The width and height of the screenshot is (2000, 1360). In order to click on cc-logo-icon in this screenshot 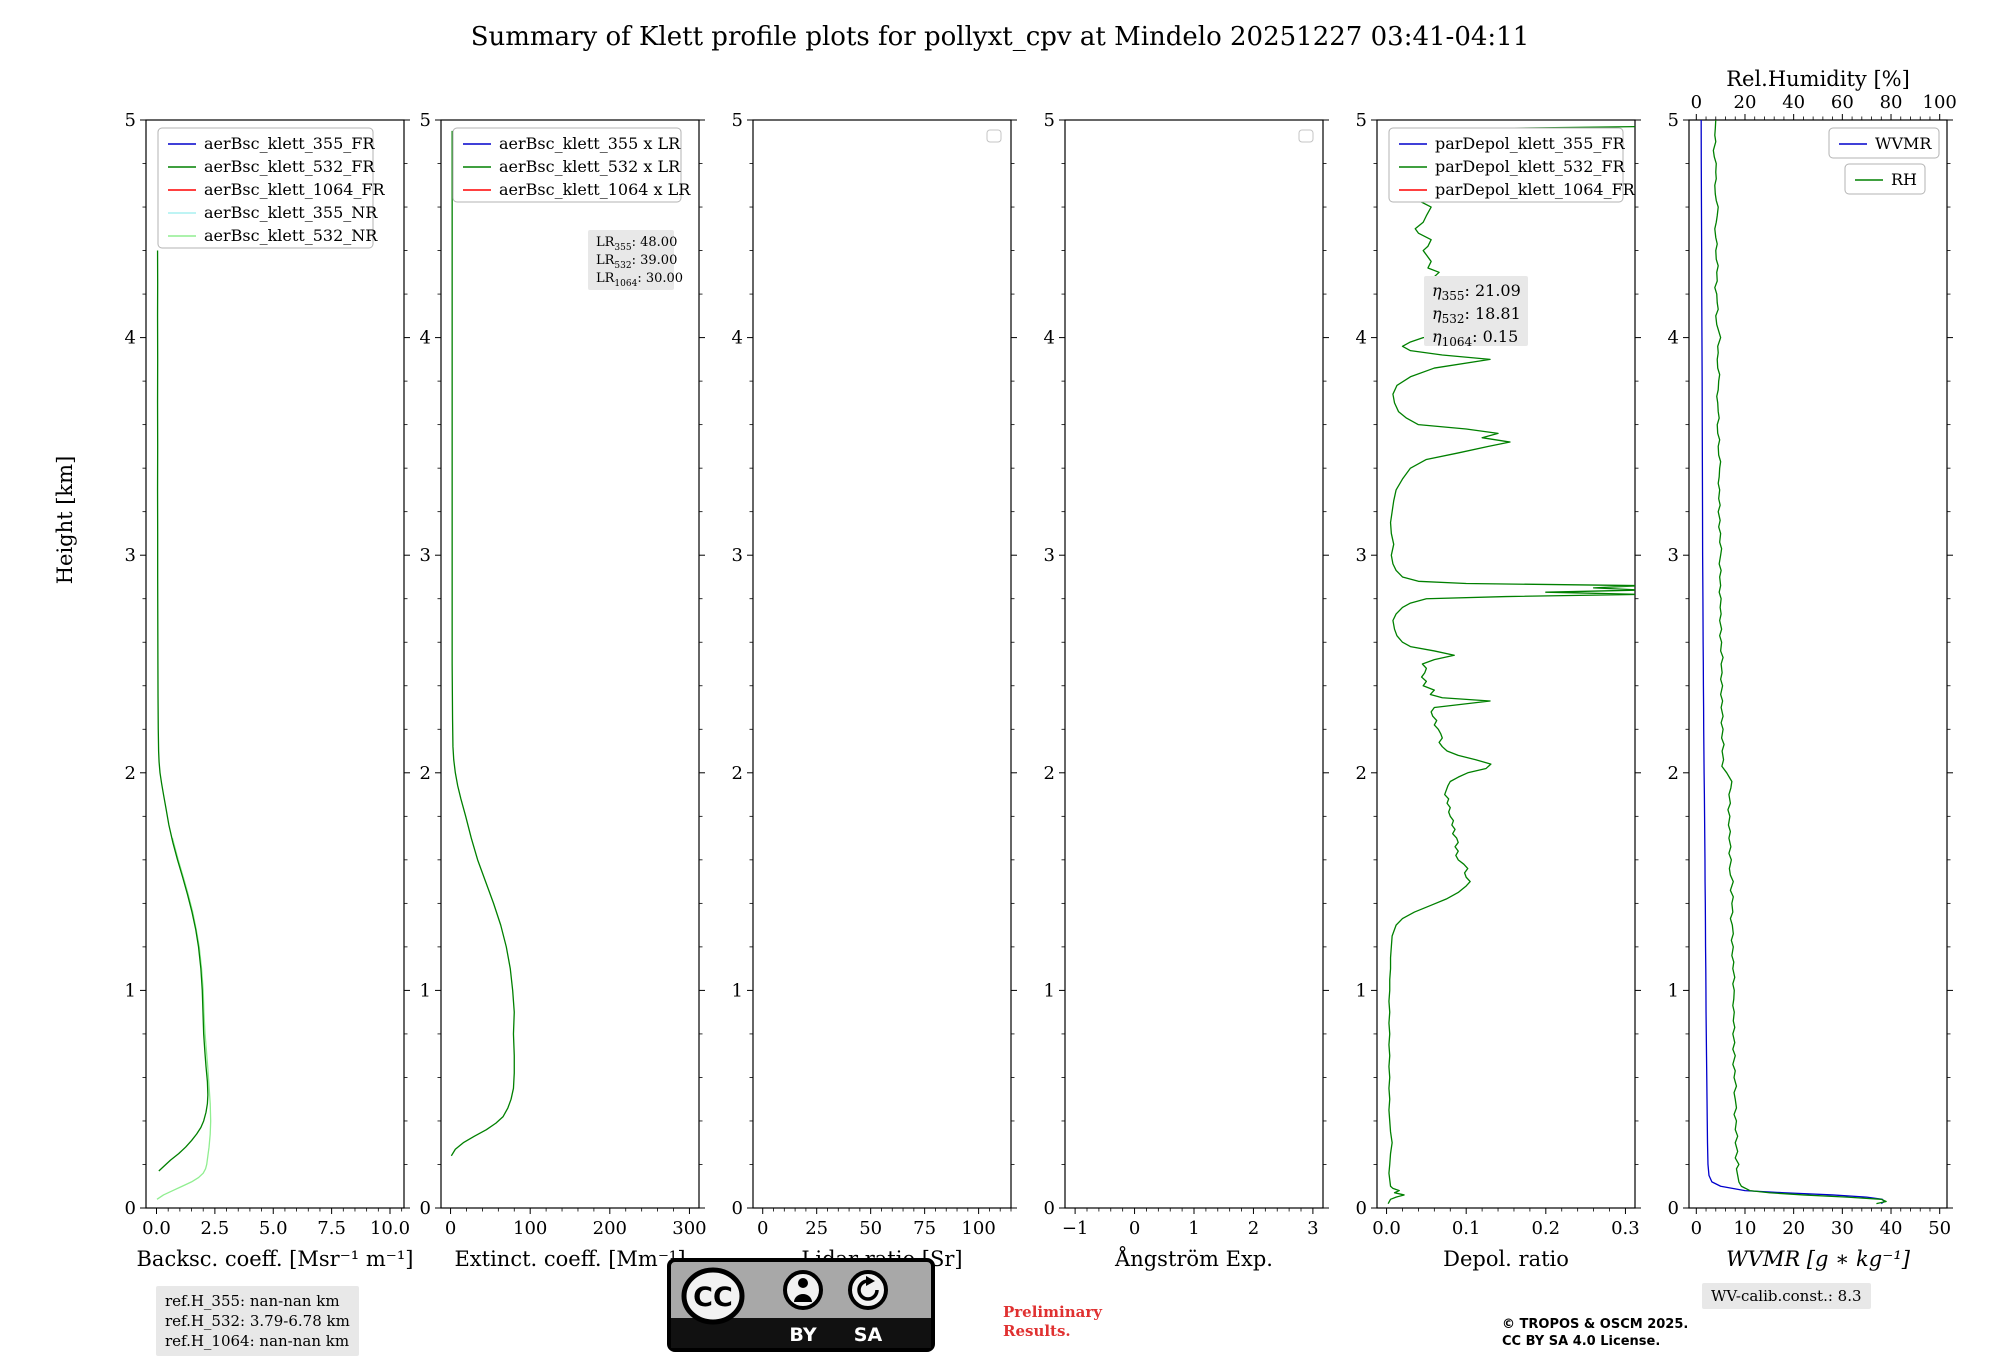, I will do `click(713, 1296)`.